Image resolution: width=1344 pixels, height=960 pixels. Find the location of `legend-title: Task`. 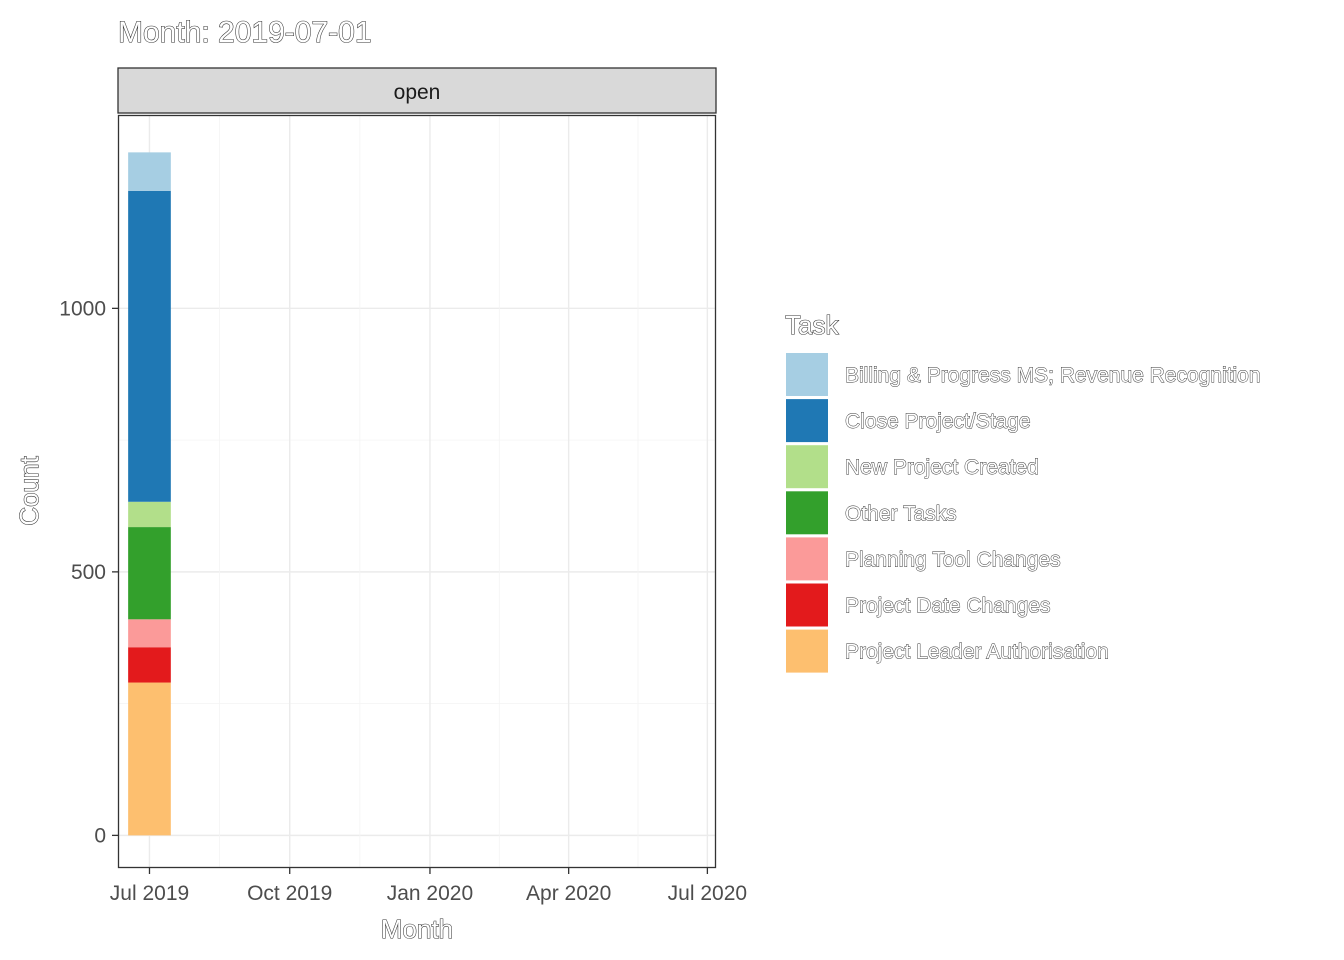

legend-title: Task is located at coordinates (812, 325).